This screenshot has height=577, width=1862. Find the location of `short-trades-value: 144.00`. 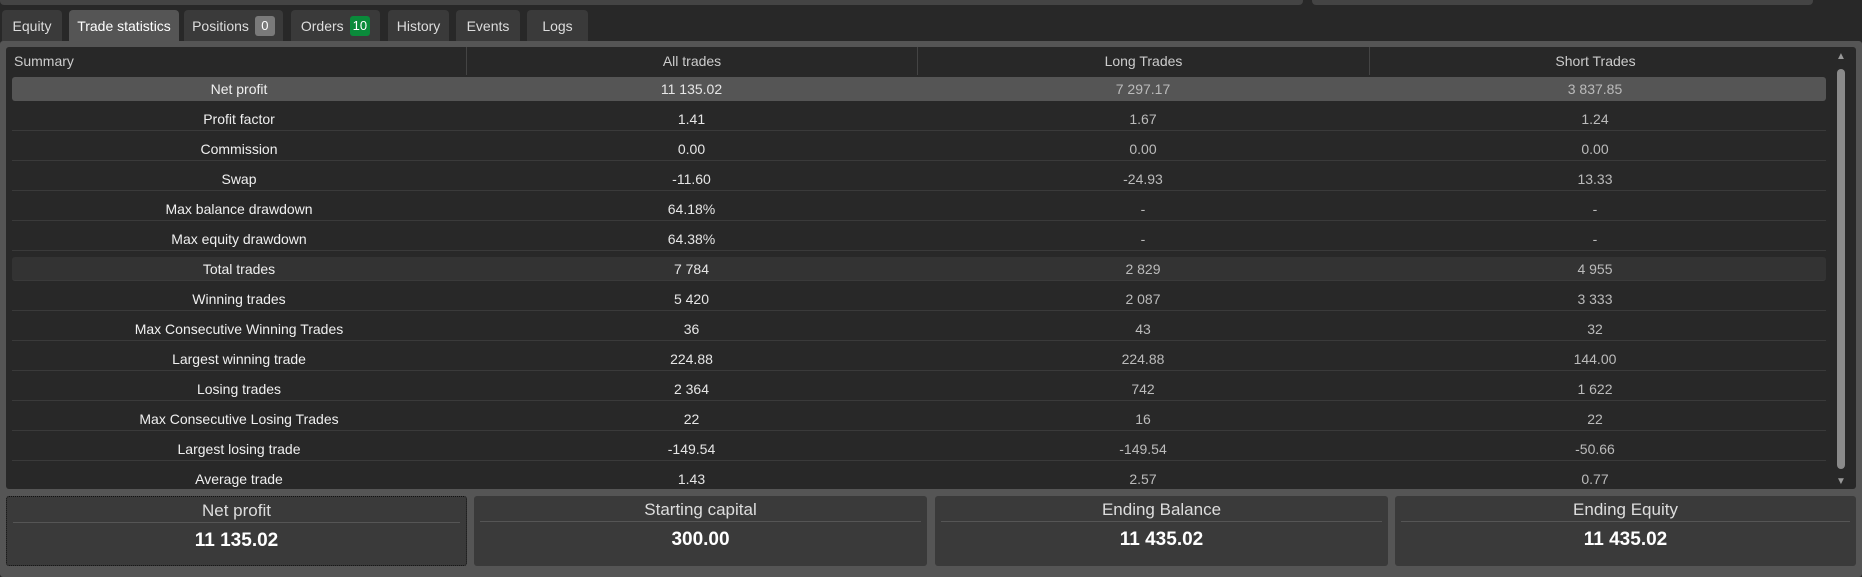

short-trades-value: 144.00 is located at coordinates (1595, 359).